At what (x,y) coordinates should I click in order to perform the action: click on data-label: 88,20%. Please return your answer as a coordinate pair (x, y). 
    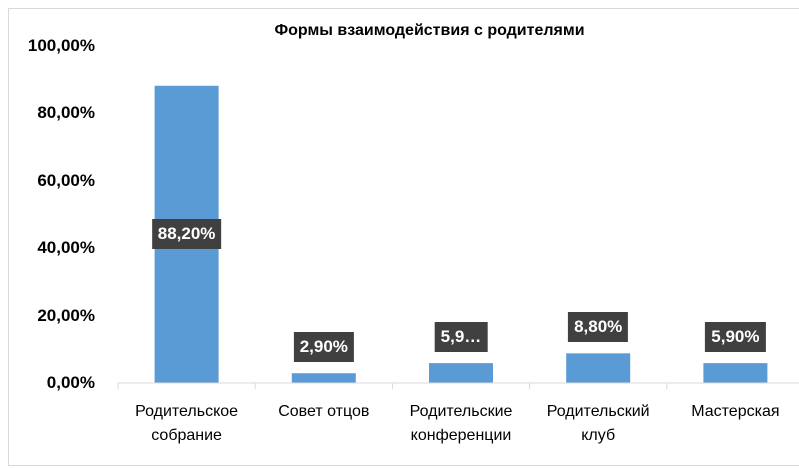
    Looking at the image, I should click on (186, 234).